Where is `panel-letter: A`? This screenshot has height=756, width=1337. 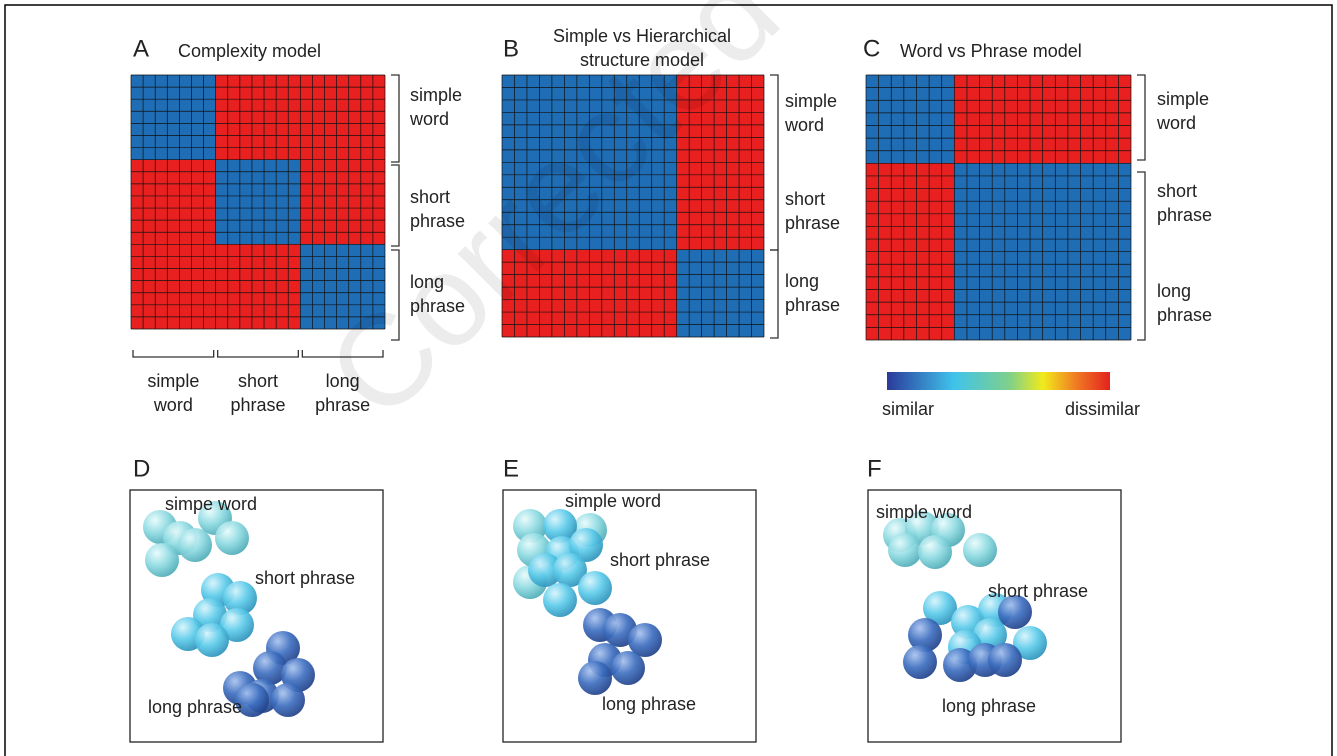
panel-letter: A is located at coordinates (141, 48).